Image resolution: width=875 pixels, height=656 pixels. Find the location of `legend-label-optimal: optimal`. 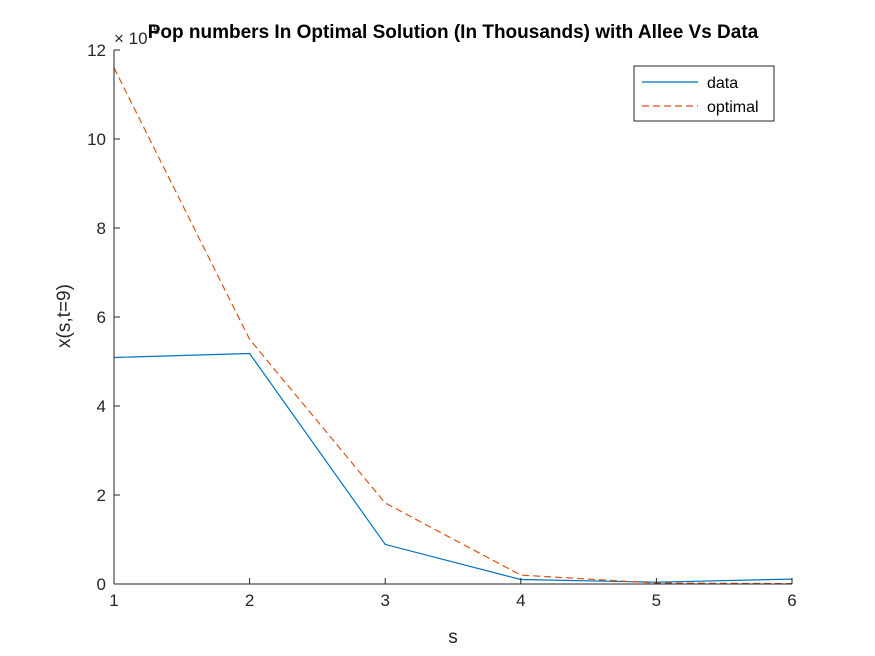

legend-label-optimal: optimal is located at coordinates (733, 107).